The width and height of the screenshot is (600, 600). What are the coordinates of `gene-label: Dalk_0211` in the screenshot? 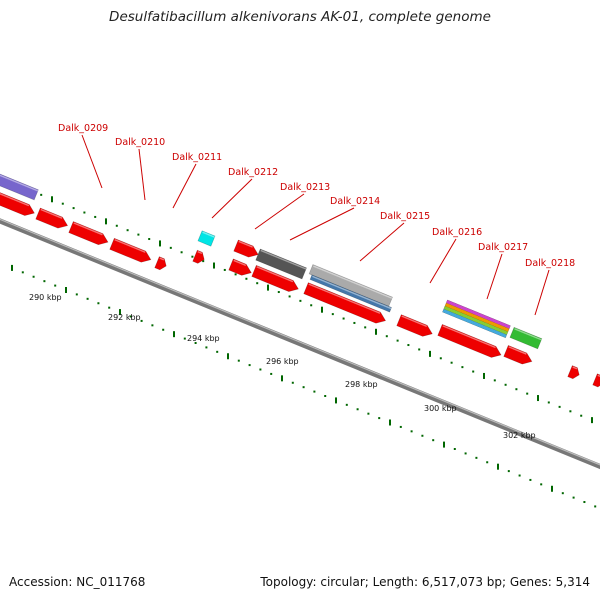 It's located at (197, 157).